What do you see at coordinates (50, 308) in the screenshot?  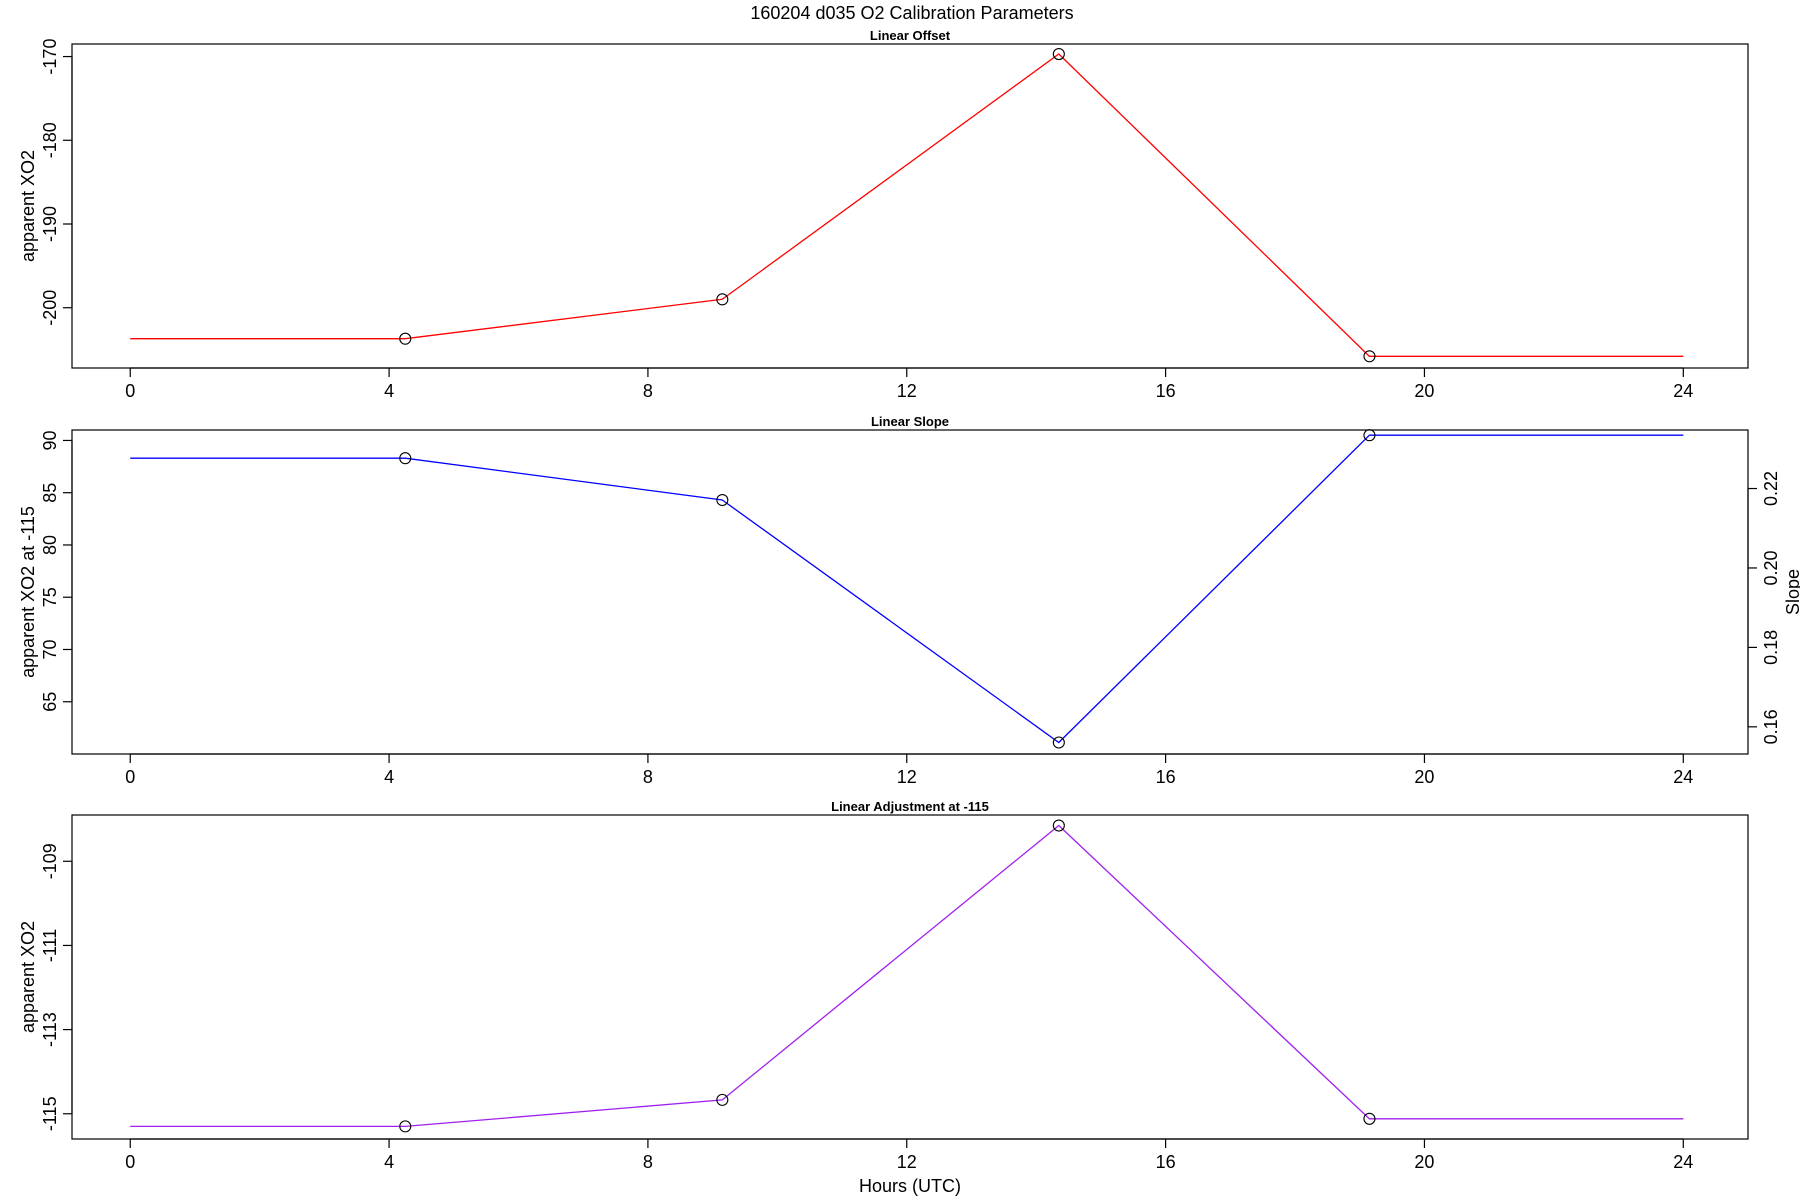 I see `y-tick-label: -200` at bounding box center [50, 308].